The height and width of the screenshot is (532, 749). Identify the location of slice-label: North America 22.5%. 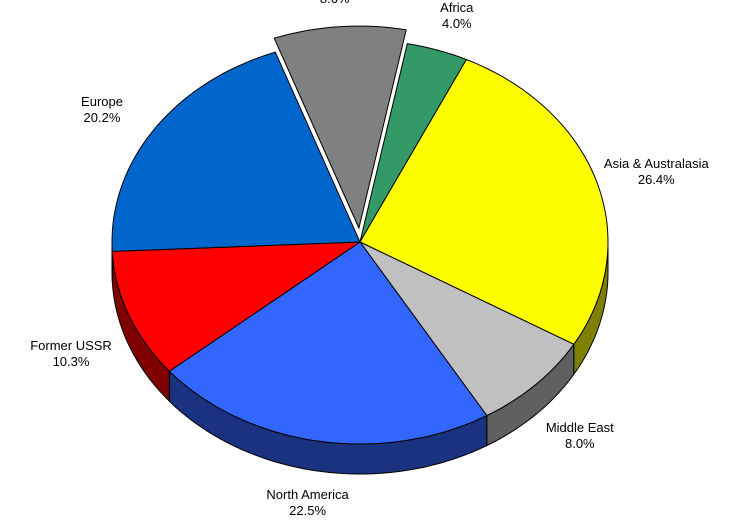
(307, 503).